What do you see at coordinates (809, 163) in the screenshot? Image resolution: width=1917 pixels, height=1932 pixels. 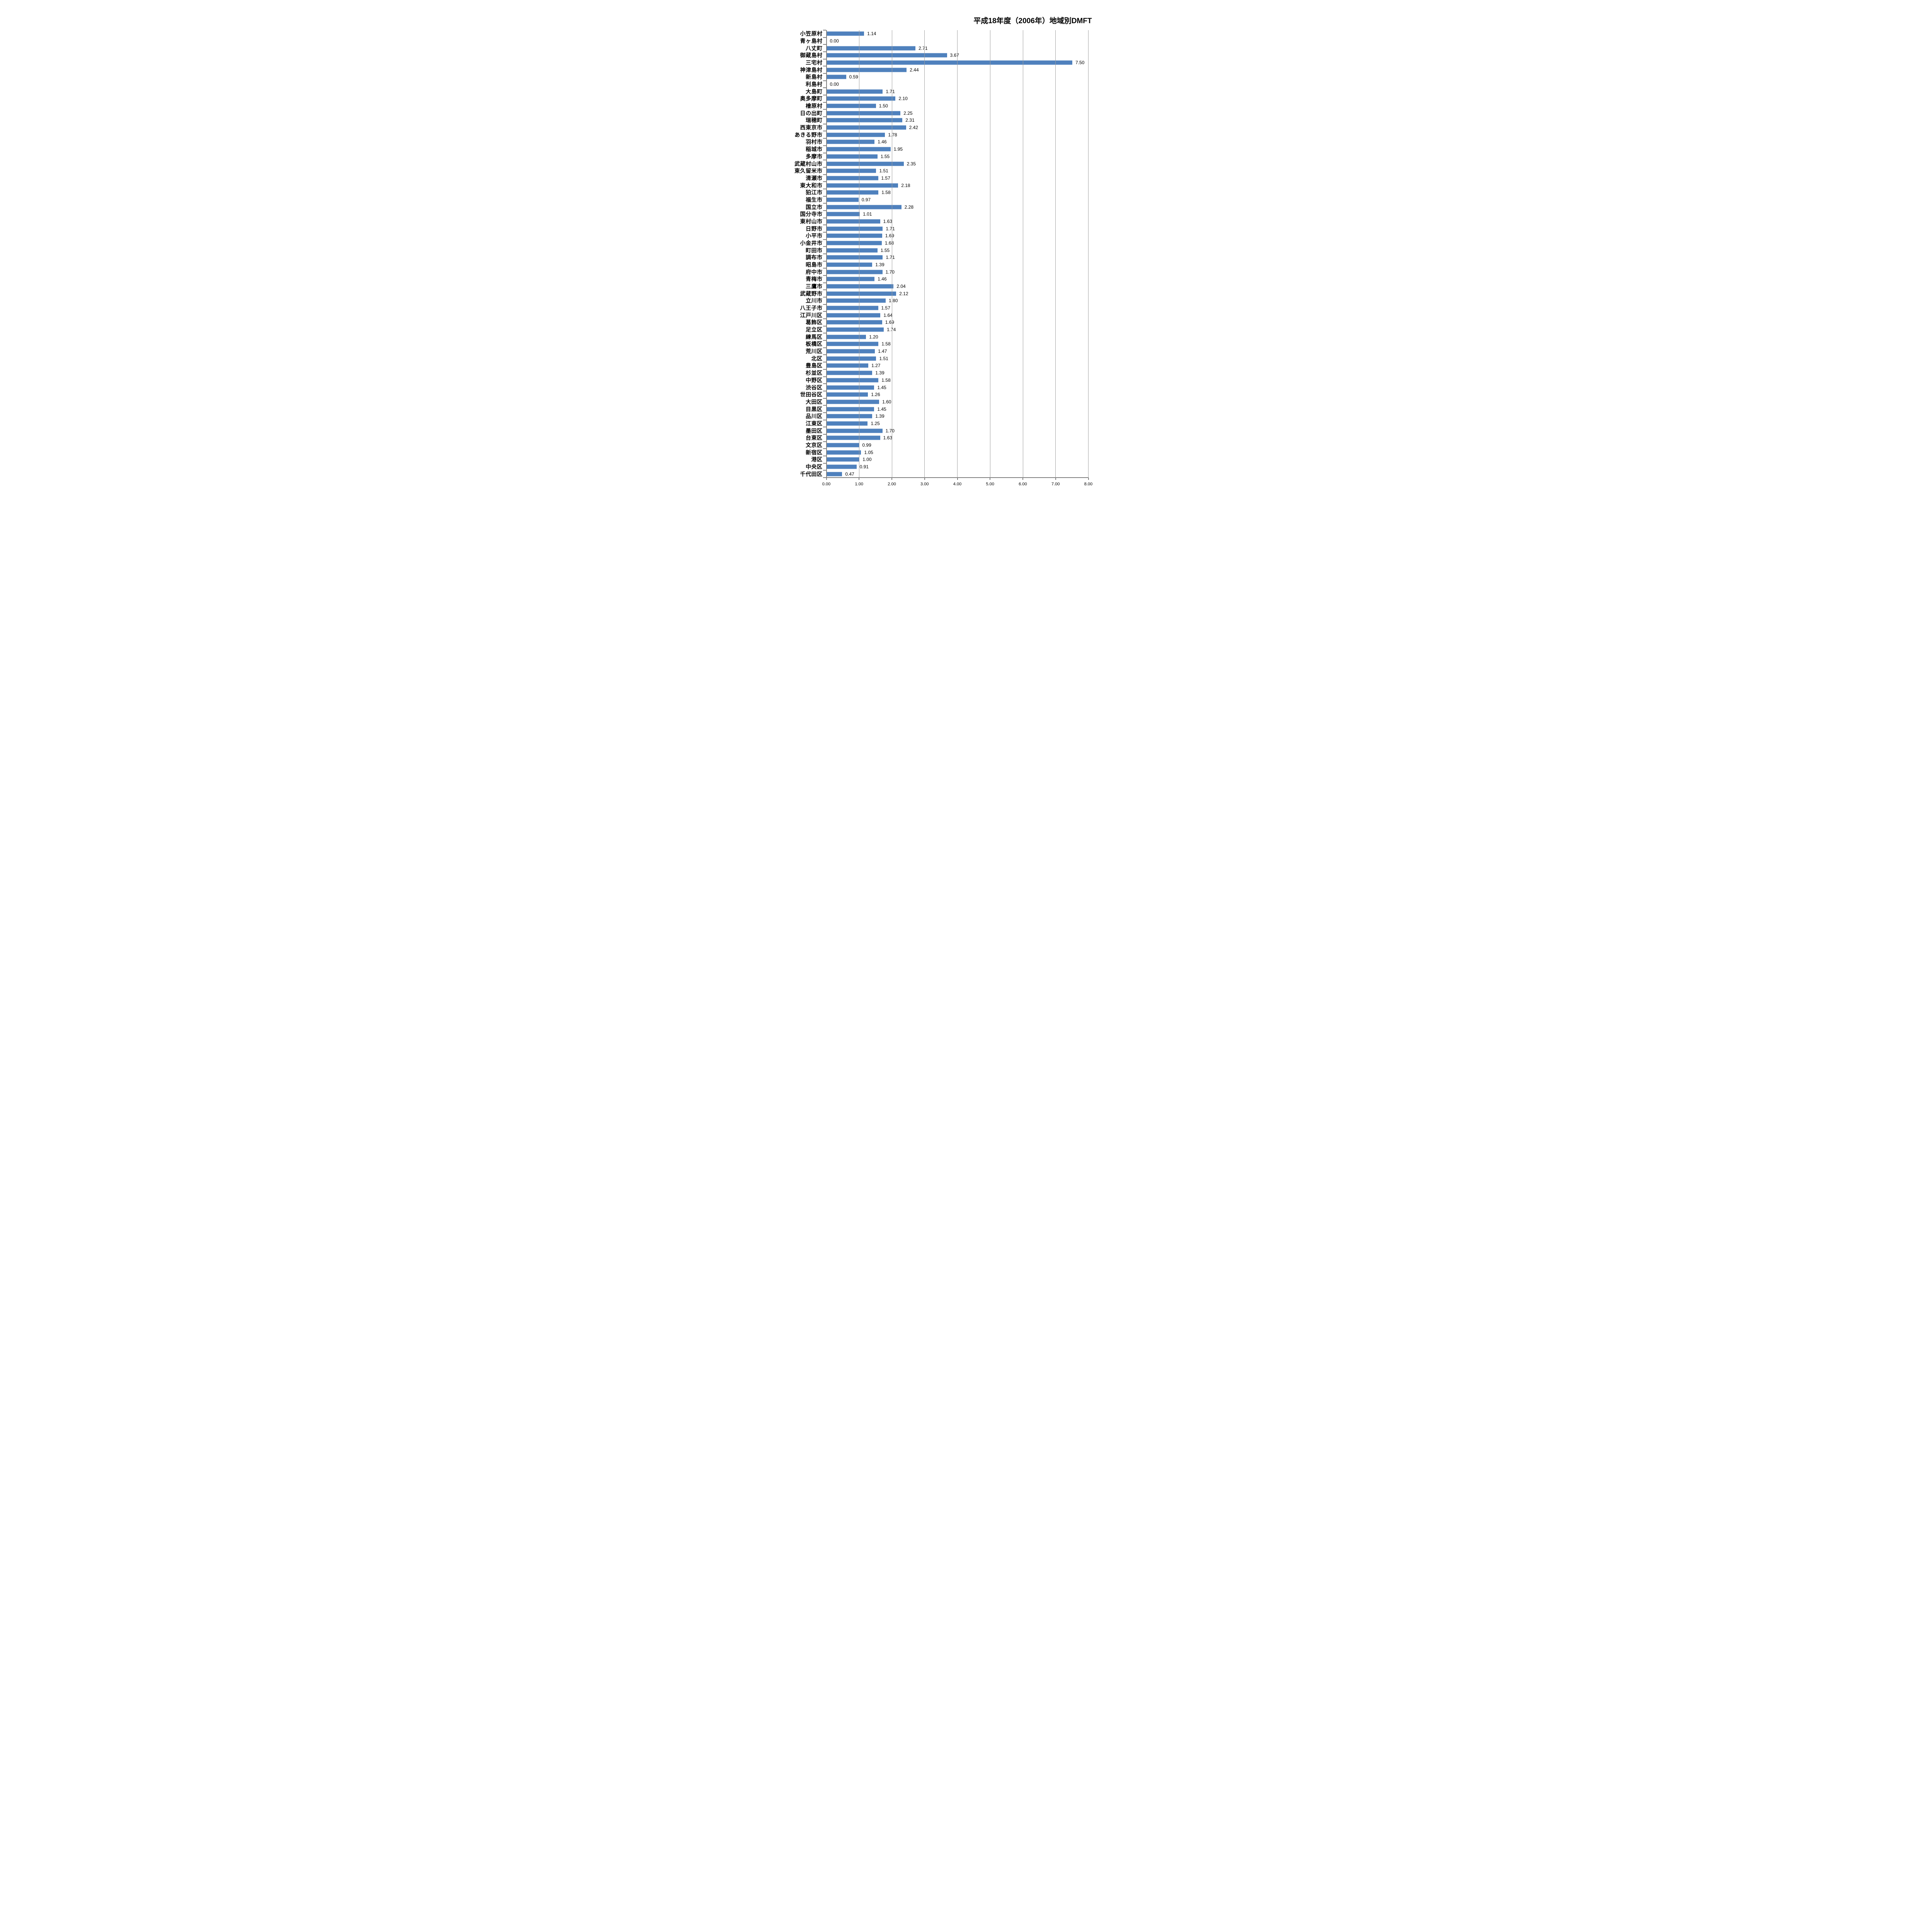 I see `category-label: 武蔵村山市` at bounding box center [809, 163].